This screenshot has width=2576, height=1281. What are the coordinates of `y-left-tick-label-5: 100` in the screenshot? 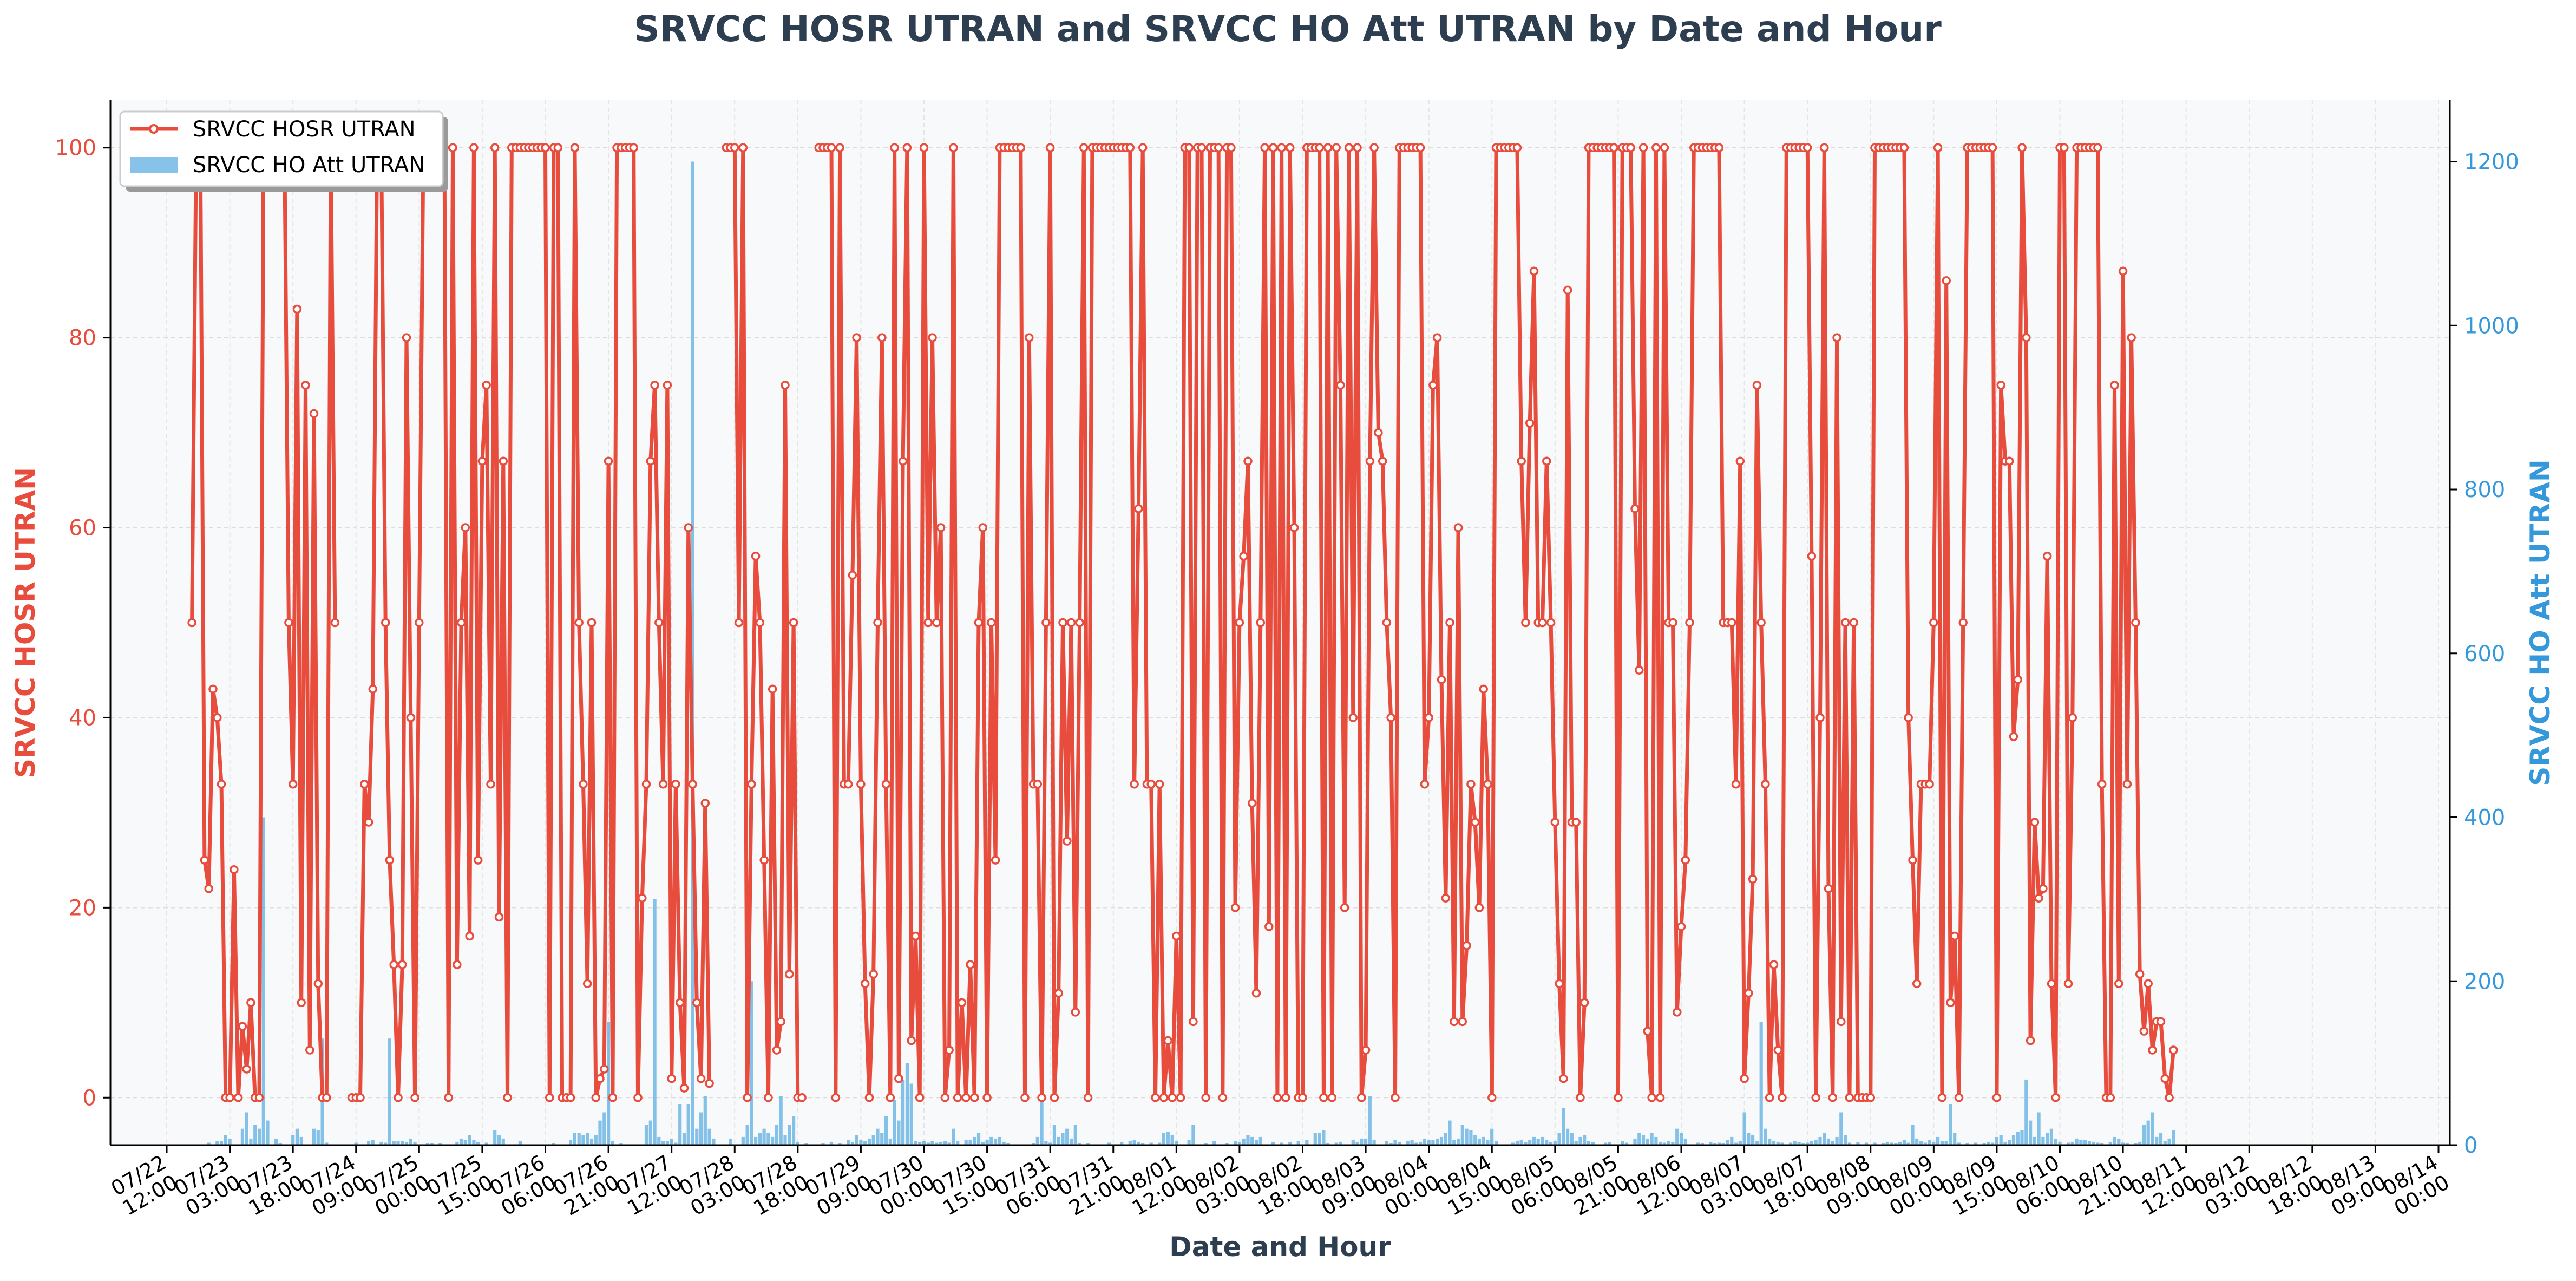 It's located at (76, 148).